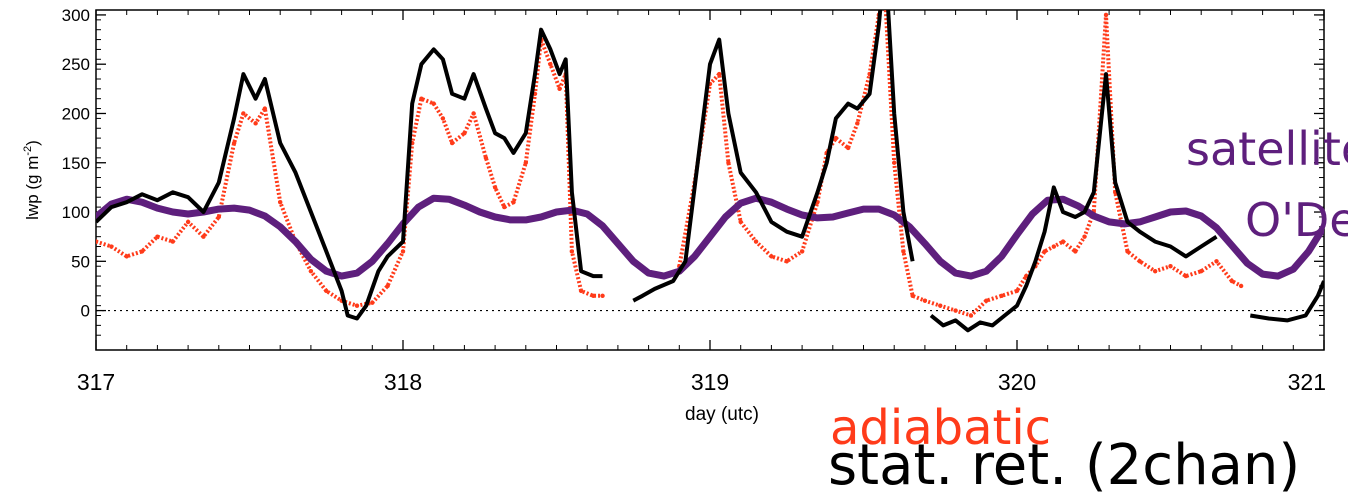  What do you see at coordinates (1017, 382) in the screenshot?
I see `x-tick-label: 320` at bounding box center [1017, 382].